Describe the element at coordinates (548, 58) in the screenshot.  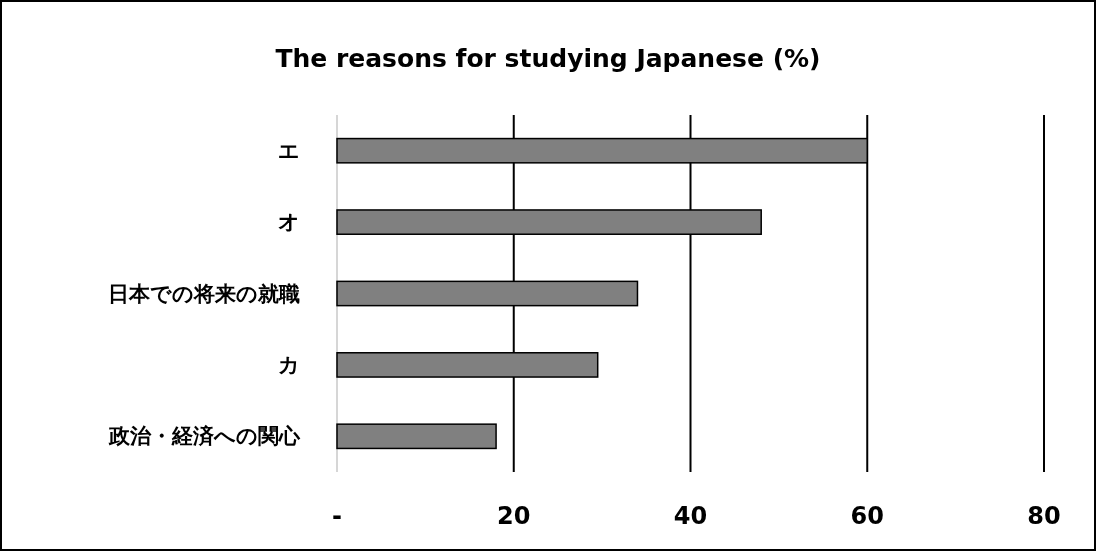
I see `chart-title: The reasons for studying Japanese (%)` at that location.